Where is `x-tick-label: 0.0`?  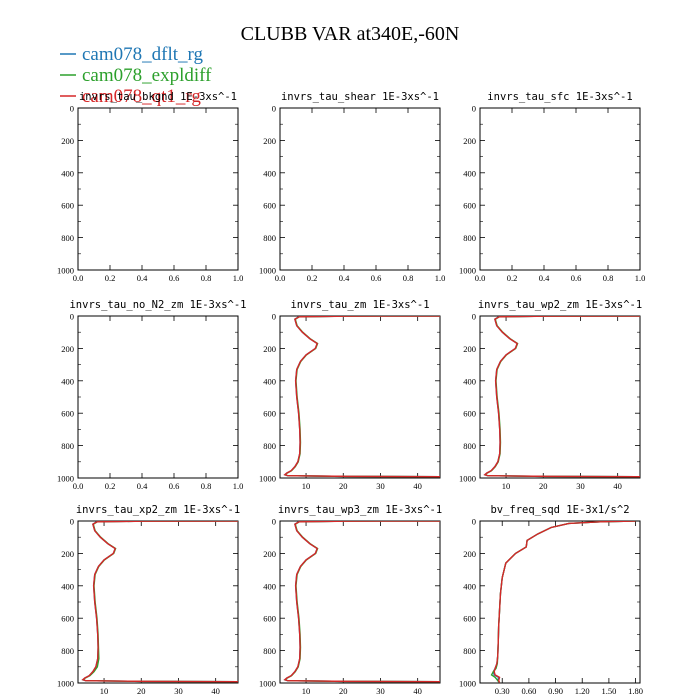 x-tick-label: 0.0 is located at coordinates (280, 278).